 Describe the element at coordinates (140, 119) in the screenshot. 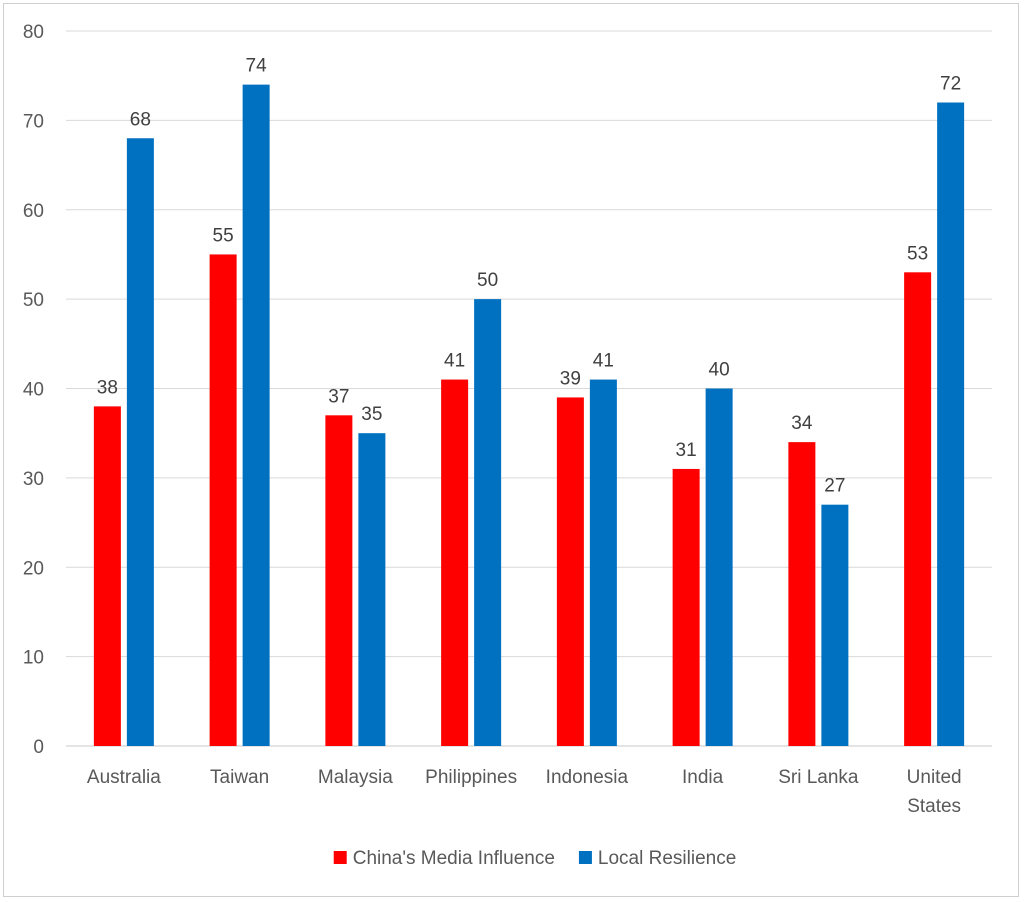

I see `data-label: 68` at that location.